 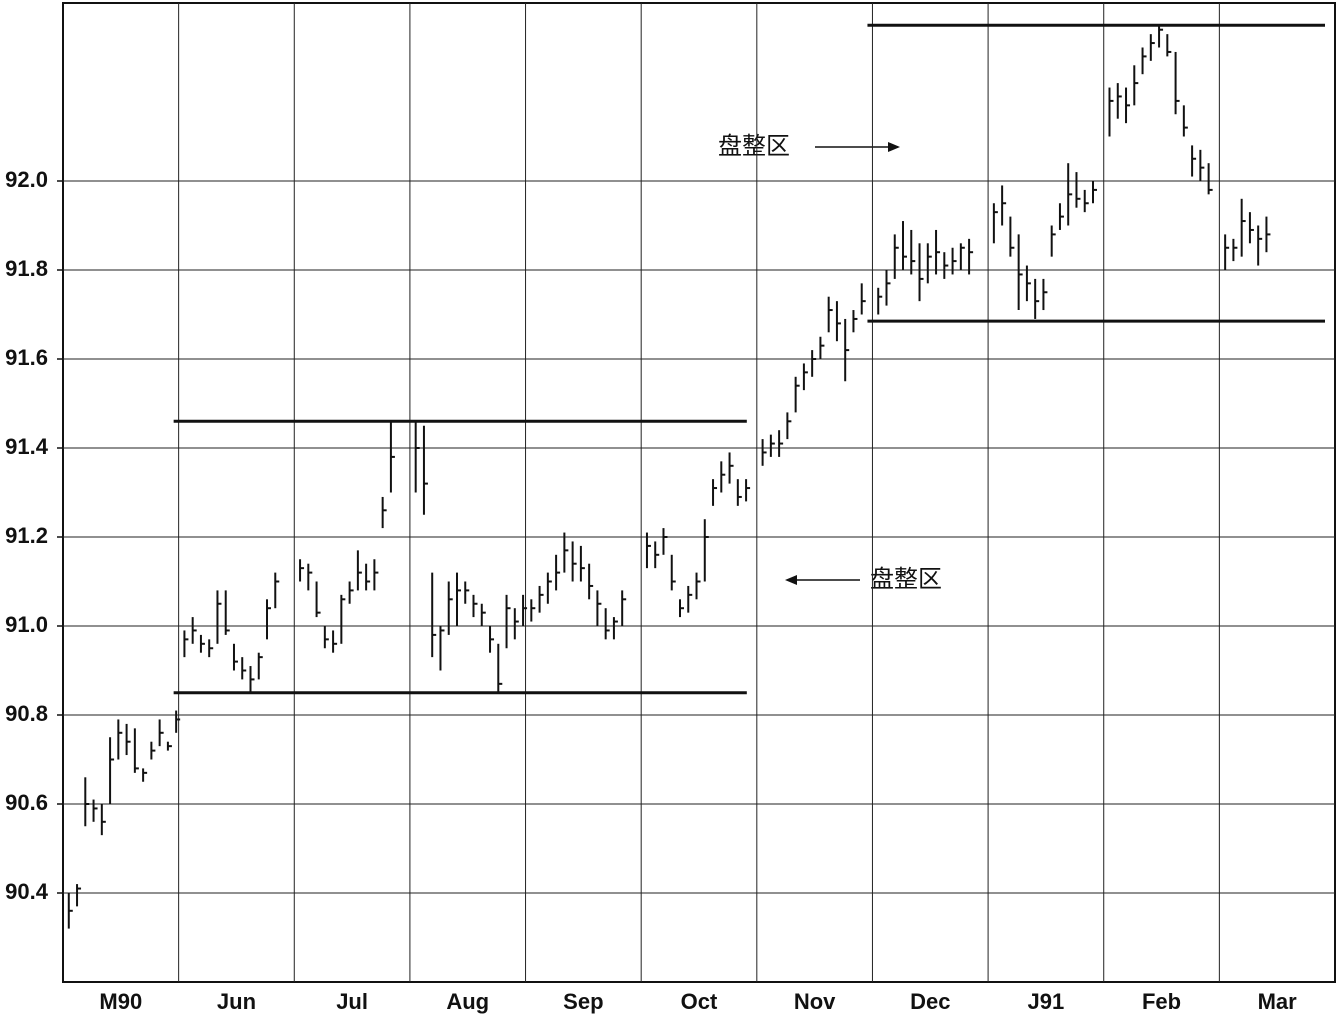 What do you see at coordinates (699, 1001) in the screenshot?
I see `x-tick-label: Oct` at bounding box center [699, 1001].